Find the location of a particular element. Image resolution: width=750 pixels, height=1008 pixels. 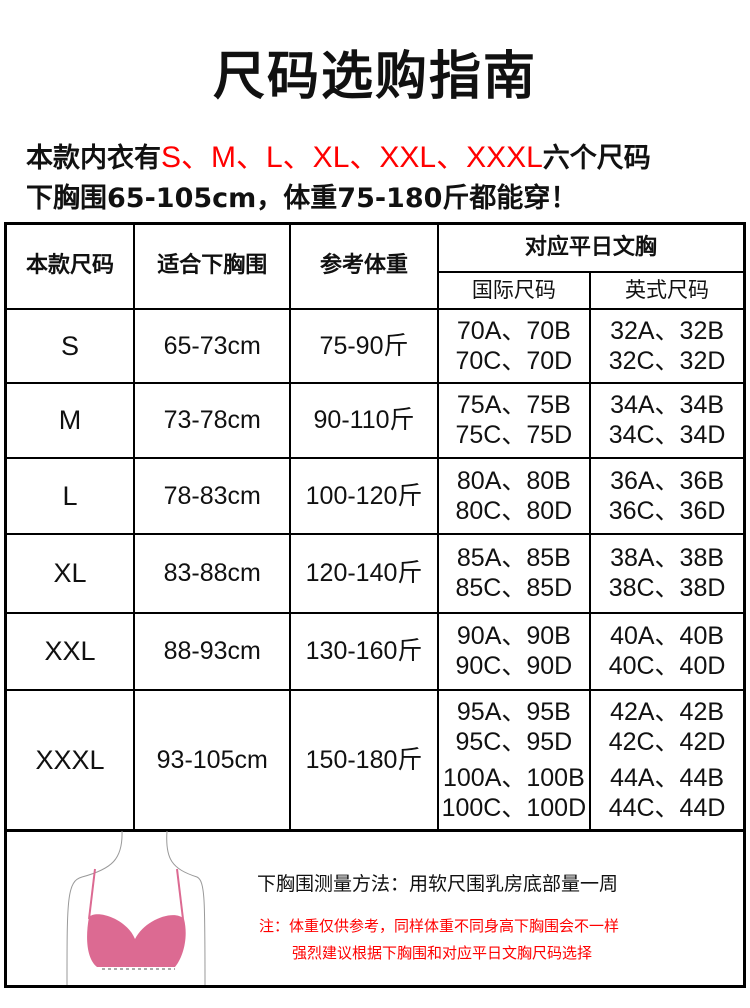

underbust-cell: 93-105cm is located at coordinates (212, 760).